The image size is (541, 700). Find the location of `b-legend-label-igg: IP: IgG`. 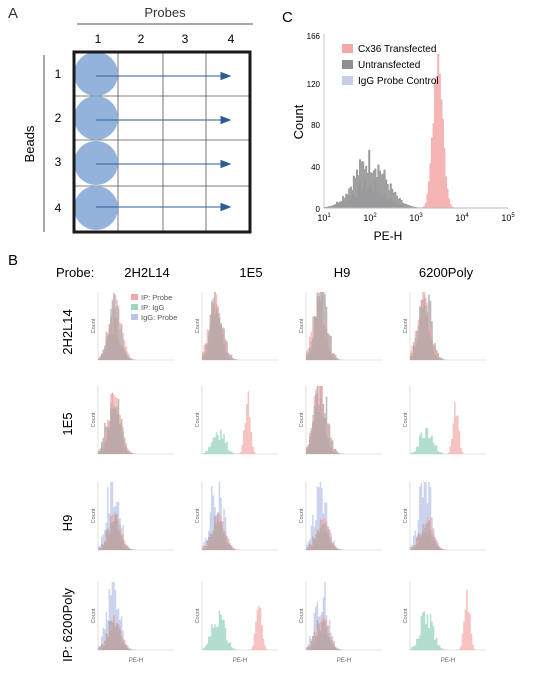

b-legend-label-igg: IP: IgG is located at coordinates (153, 307).